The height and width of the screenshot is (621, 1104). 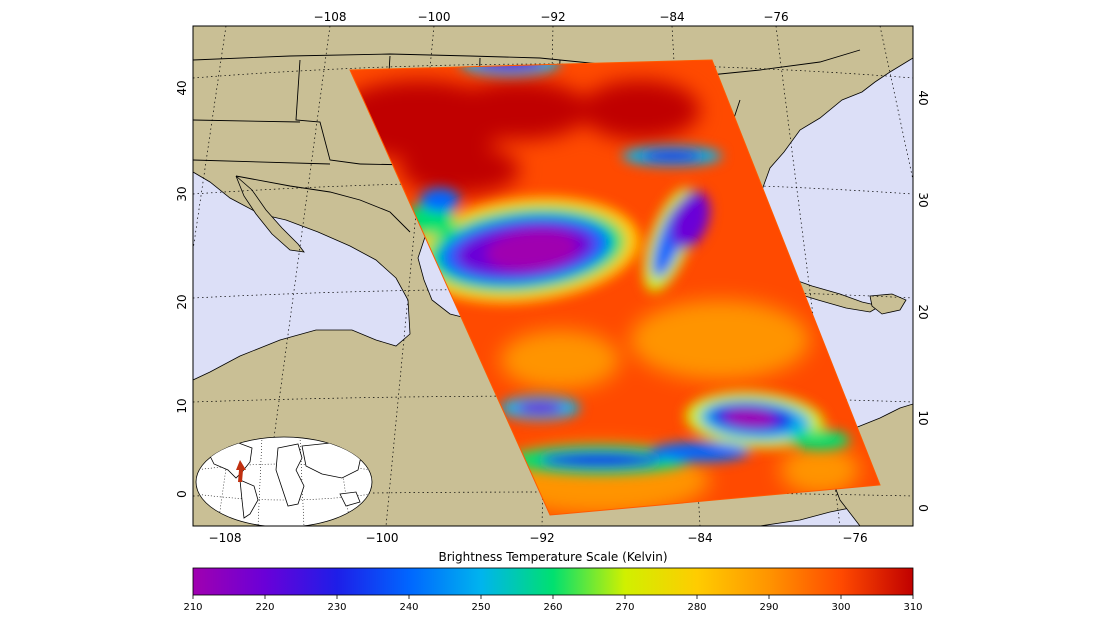 What do you see at coordinates (182, 301) in the screenshot?
I see `left-lat-tick-3: 20` at bounding box center [182, 301].